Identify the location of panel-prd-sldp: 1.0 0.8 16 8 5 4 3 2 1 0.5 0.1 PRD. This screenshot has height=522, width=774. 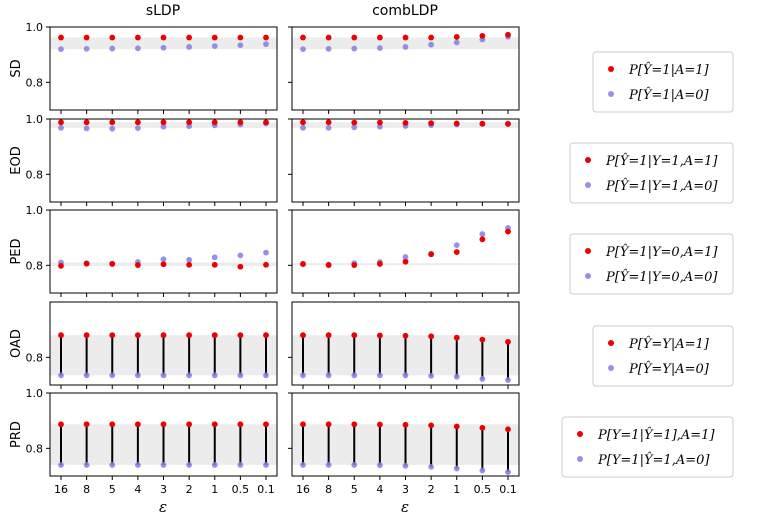
(143, 441).